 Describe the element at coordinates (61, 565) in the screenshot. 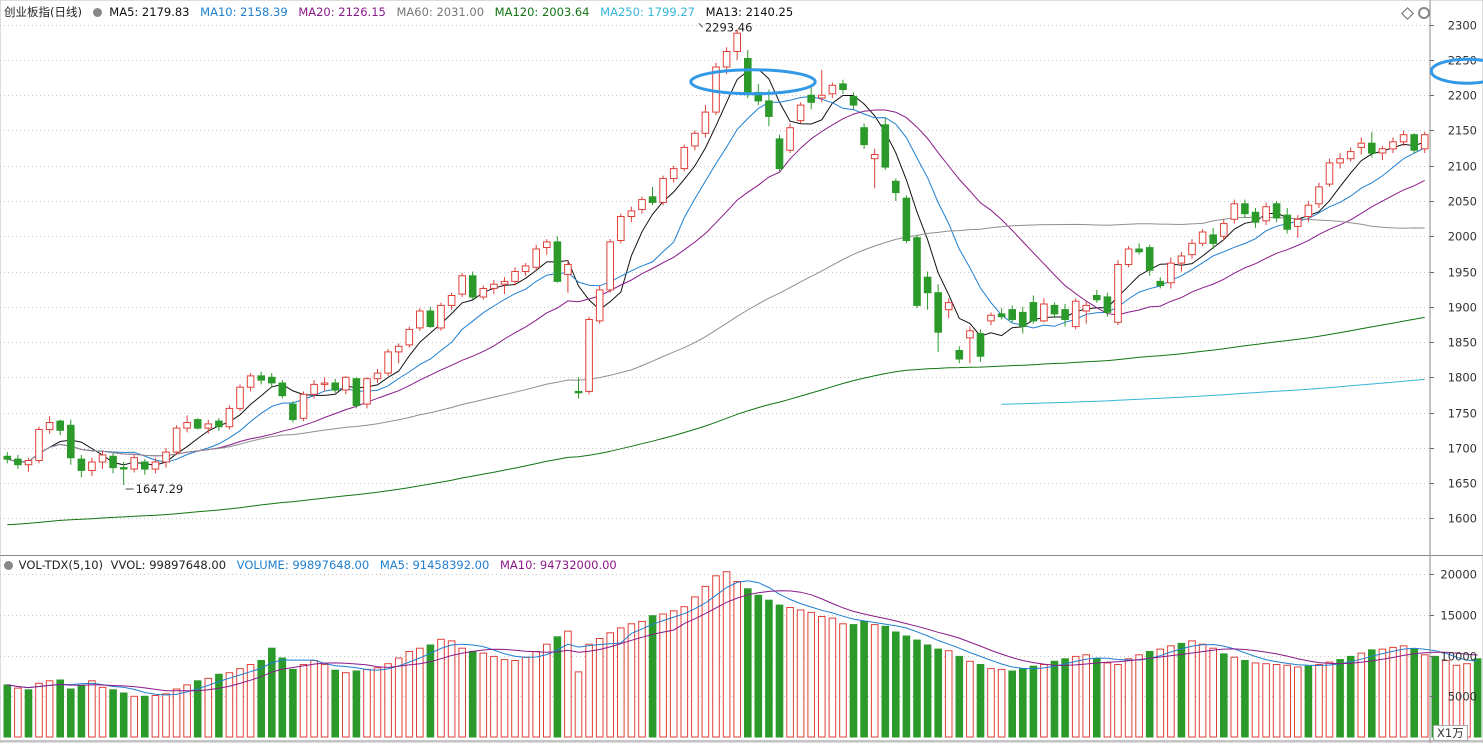

I see `volume-indicator-title: VOL-TDX(5,10)` at that location.